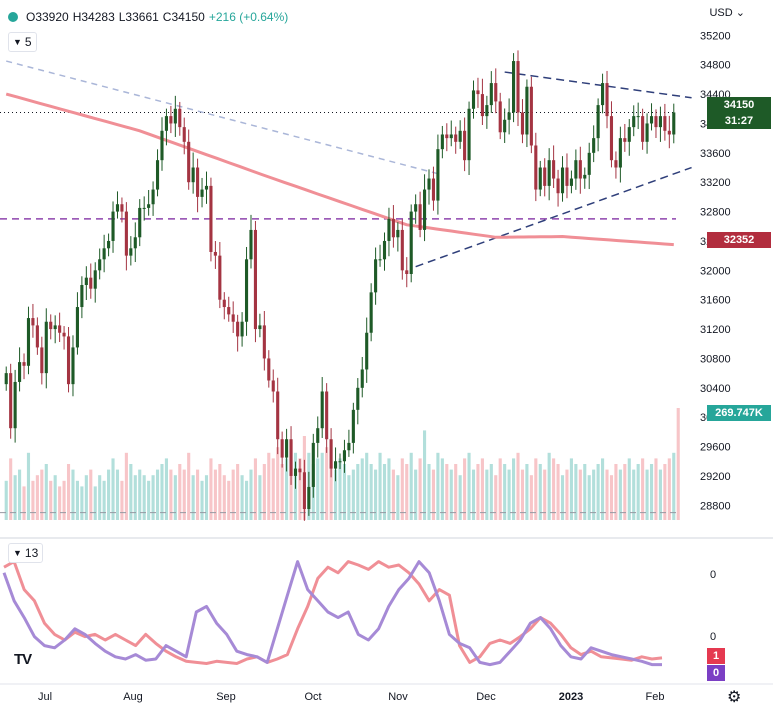 The width and height of the screenshot is (773, 712). Describe the element at coordinates (23, 659) in the screenshot. I see `tradingview-logo-icon: TV` at that location.